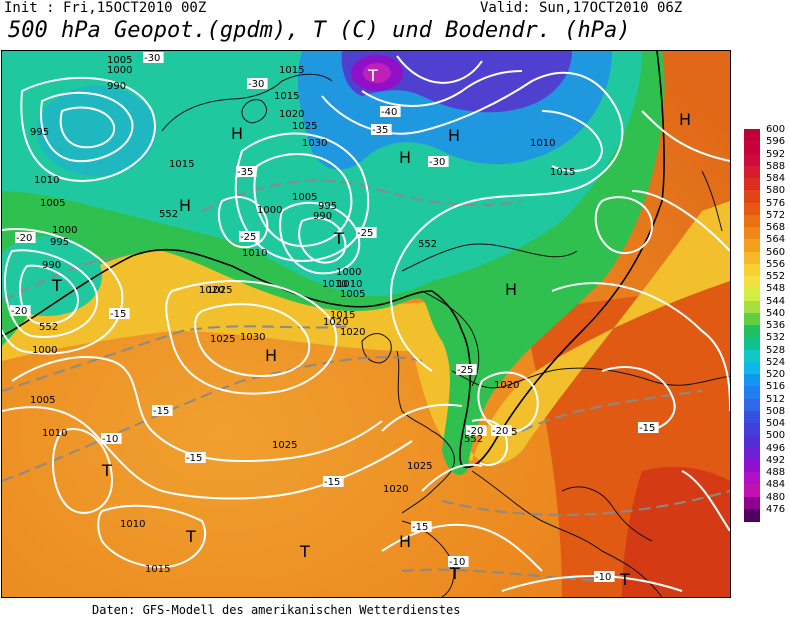 This screenshot has height=621, width=790. Describe the element at coordinates (776, 485) in the screenshot. I see `legend-level-label: 484` at that location.